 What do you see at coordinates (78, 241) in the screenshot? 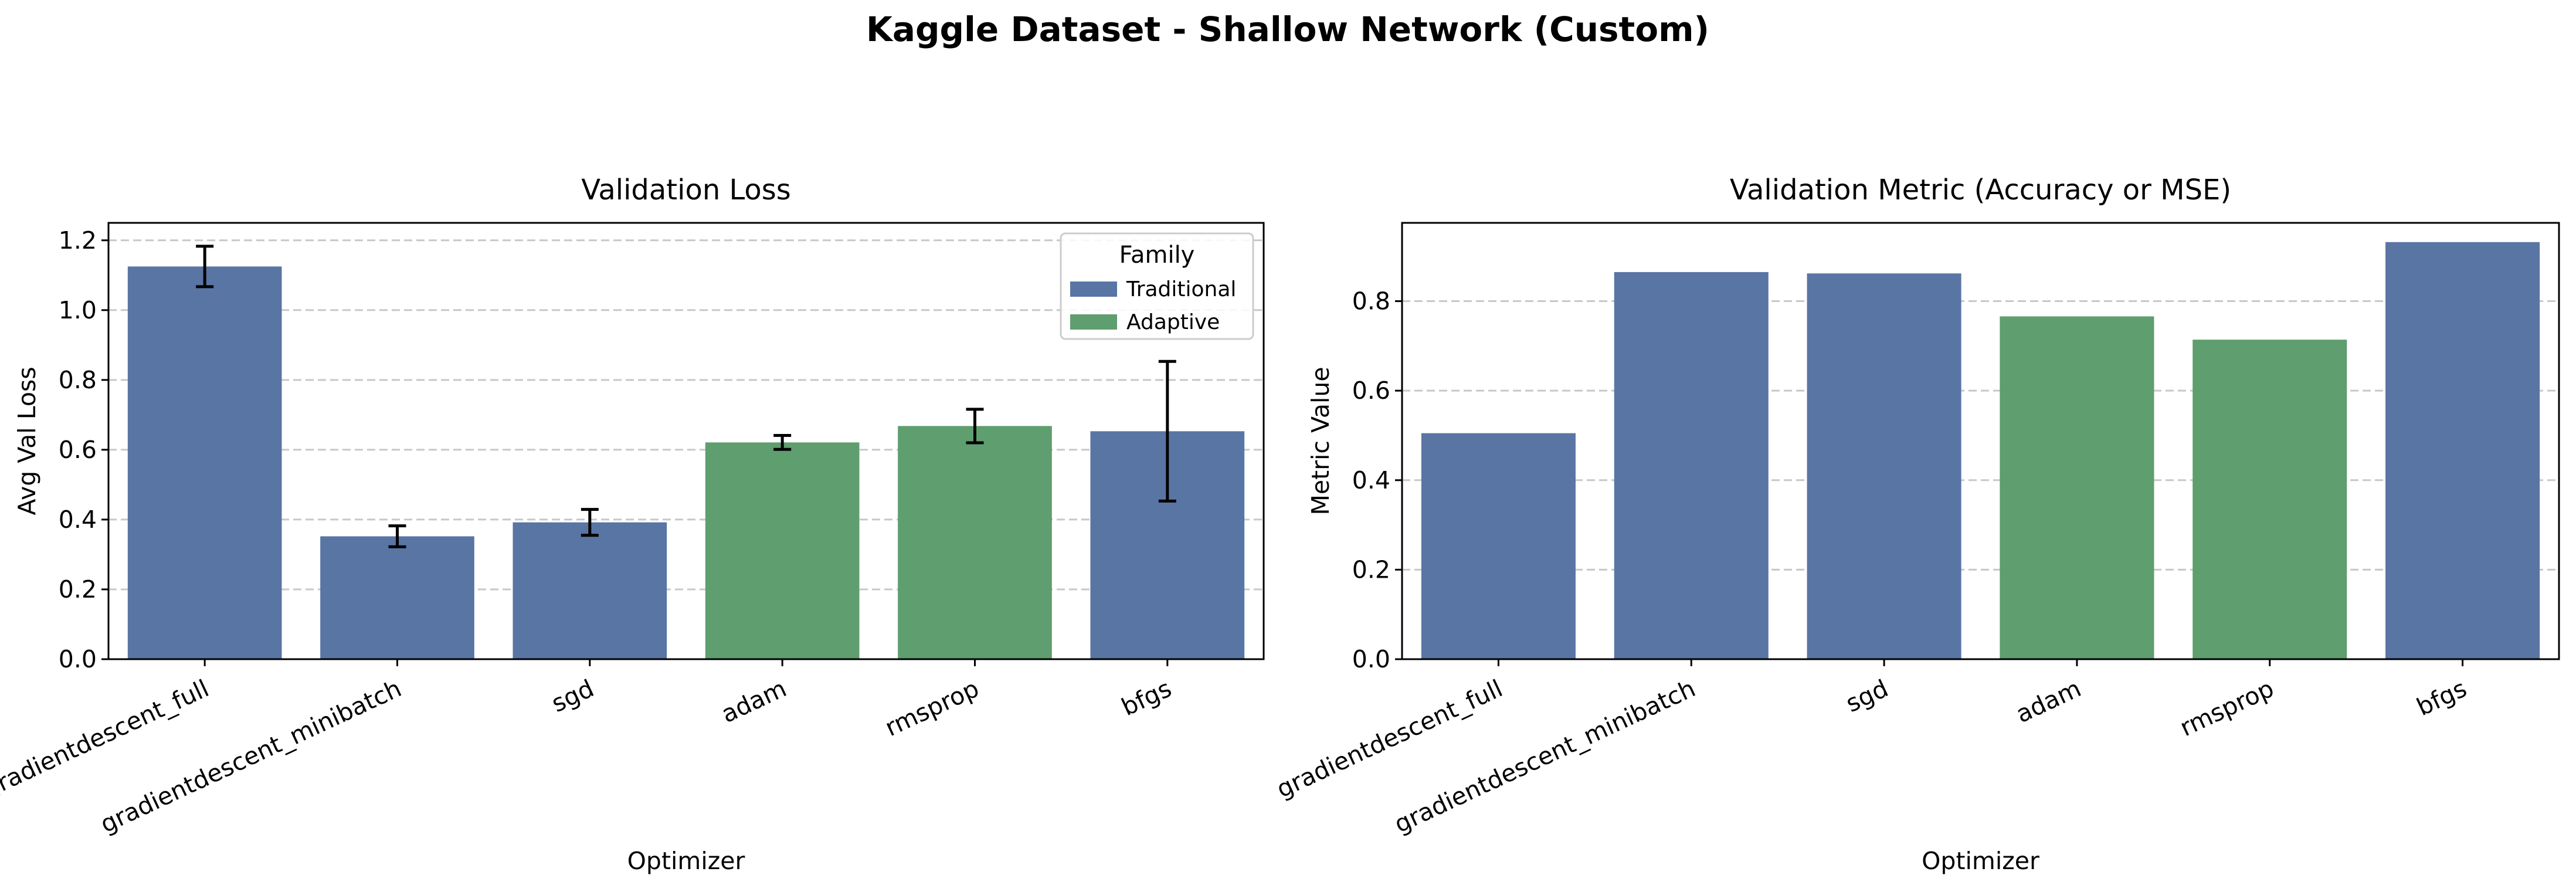
I see `y-tick-label: 1.2` at bounding box center [78, 241].